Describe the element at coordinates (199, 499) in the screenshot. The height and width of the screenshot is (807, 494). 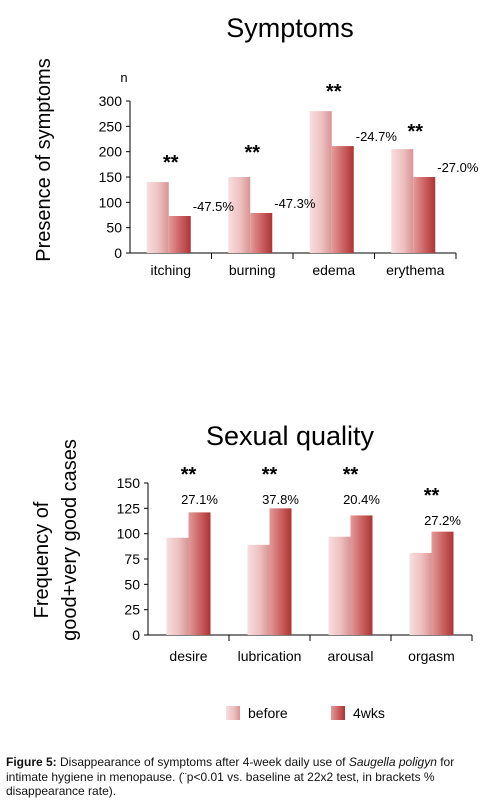
I see `percent-label: 27.1%` at that location.